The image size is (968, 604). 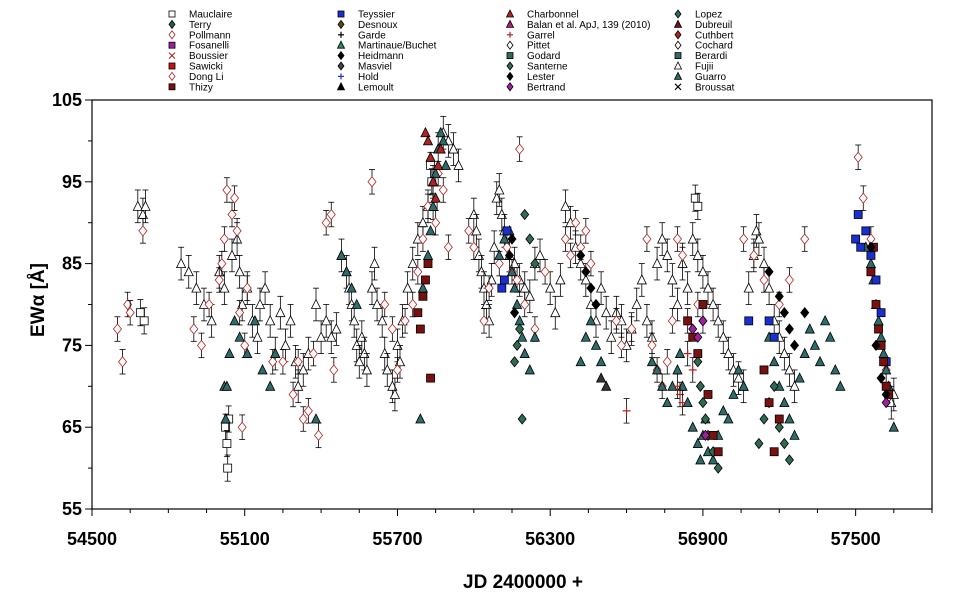 What do you see at coordinates (547, 67) in the screenshot?
I see `legend-label: Santerne` at bounding box center [547, 67].